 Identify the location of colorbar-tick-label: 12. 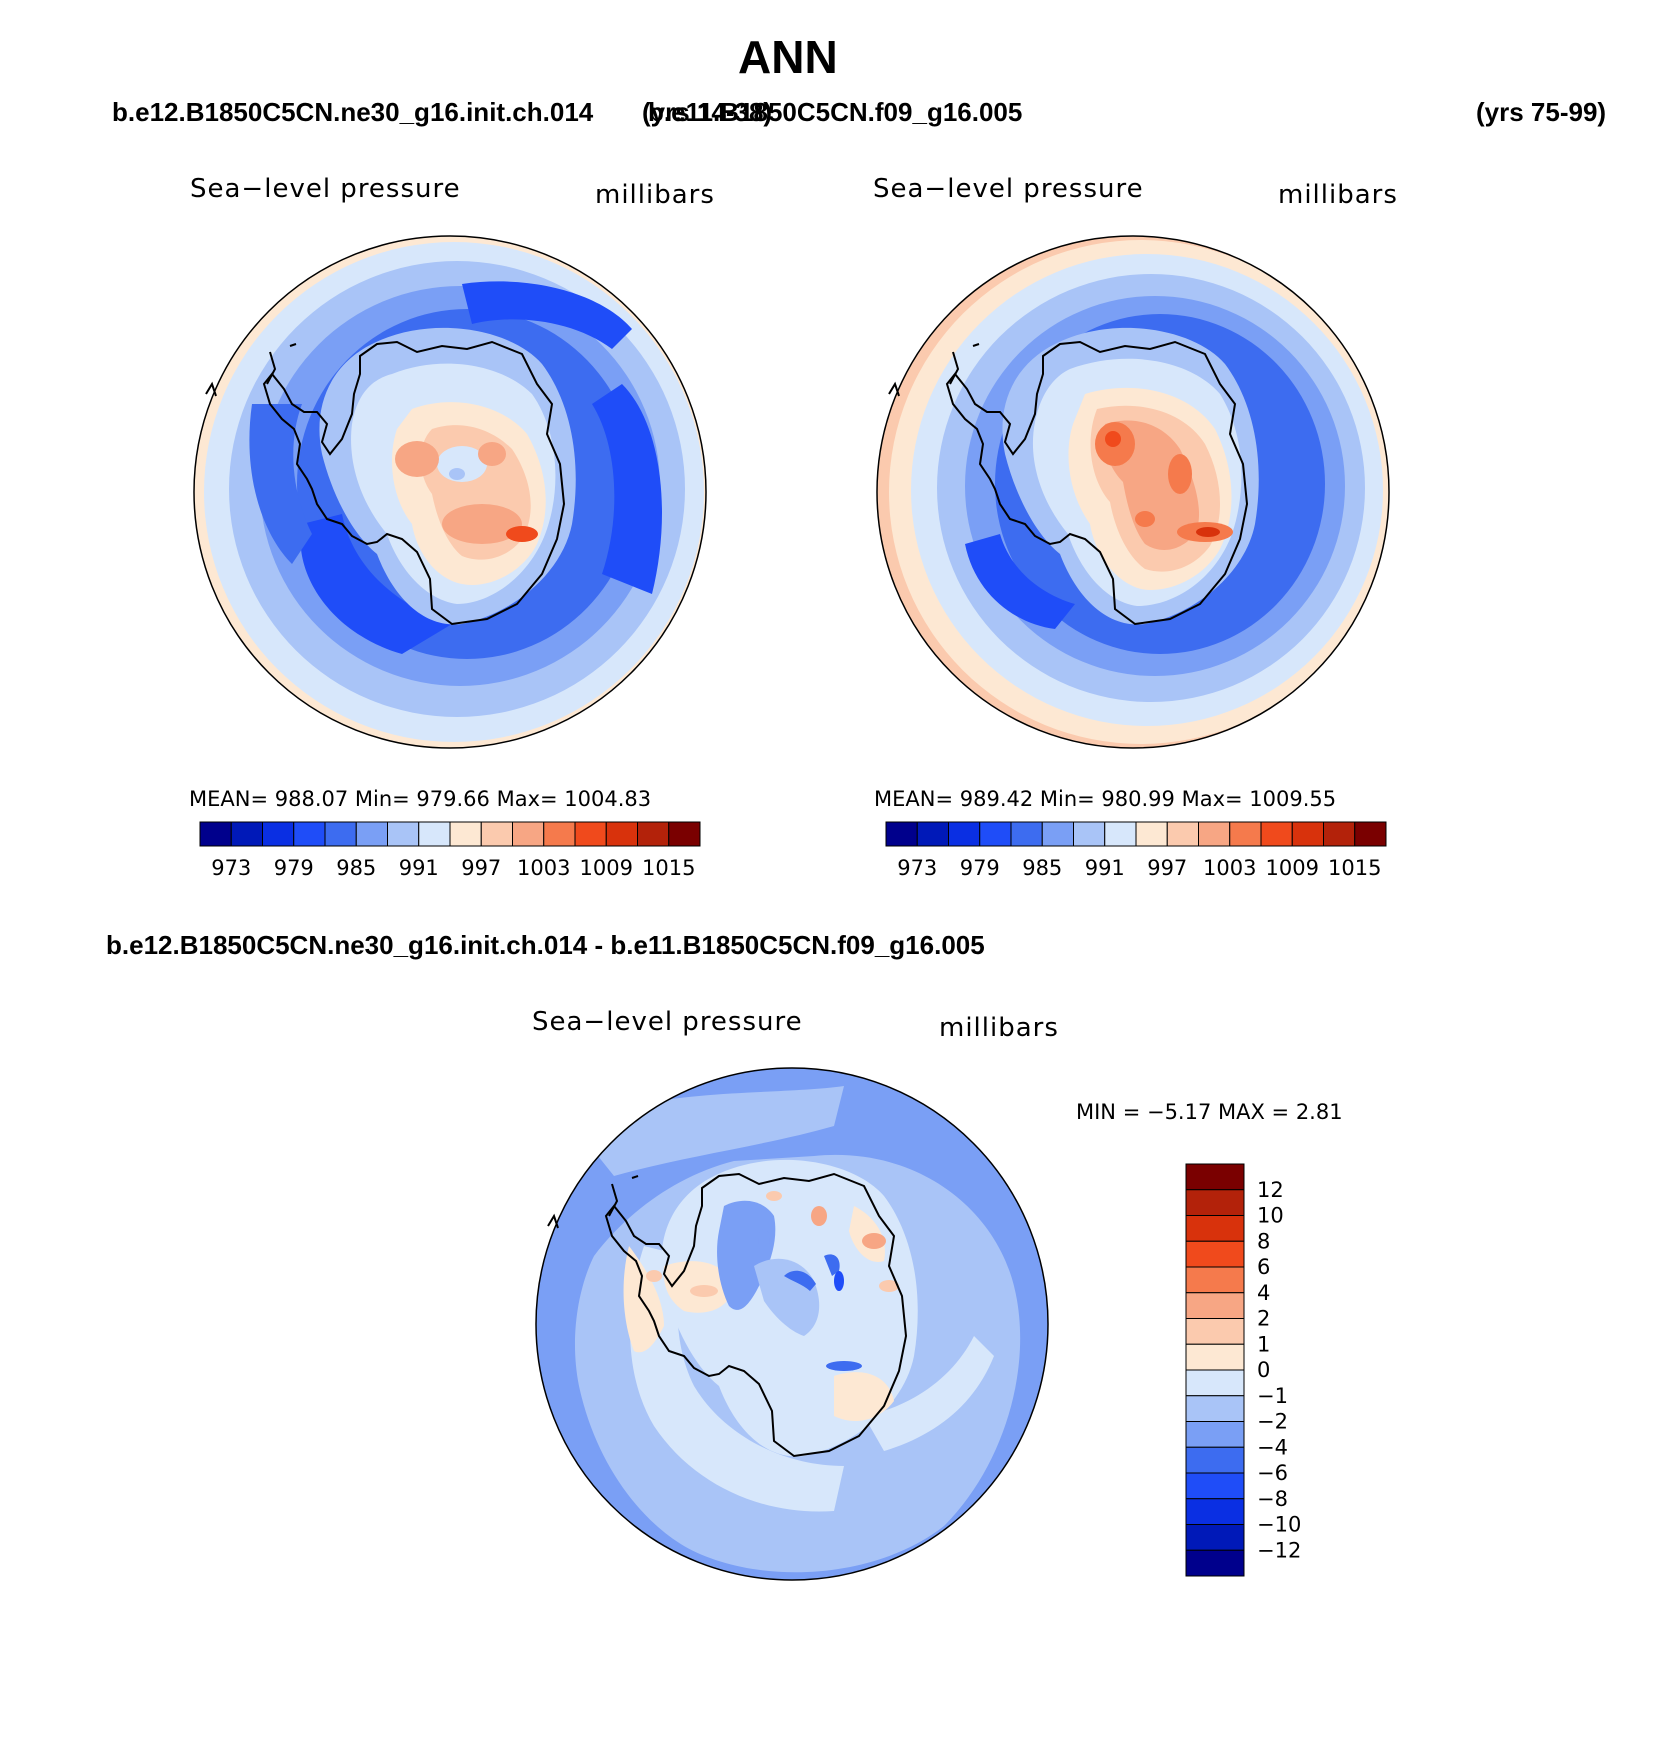
(1270, 1190).